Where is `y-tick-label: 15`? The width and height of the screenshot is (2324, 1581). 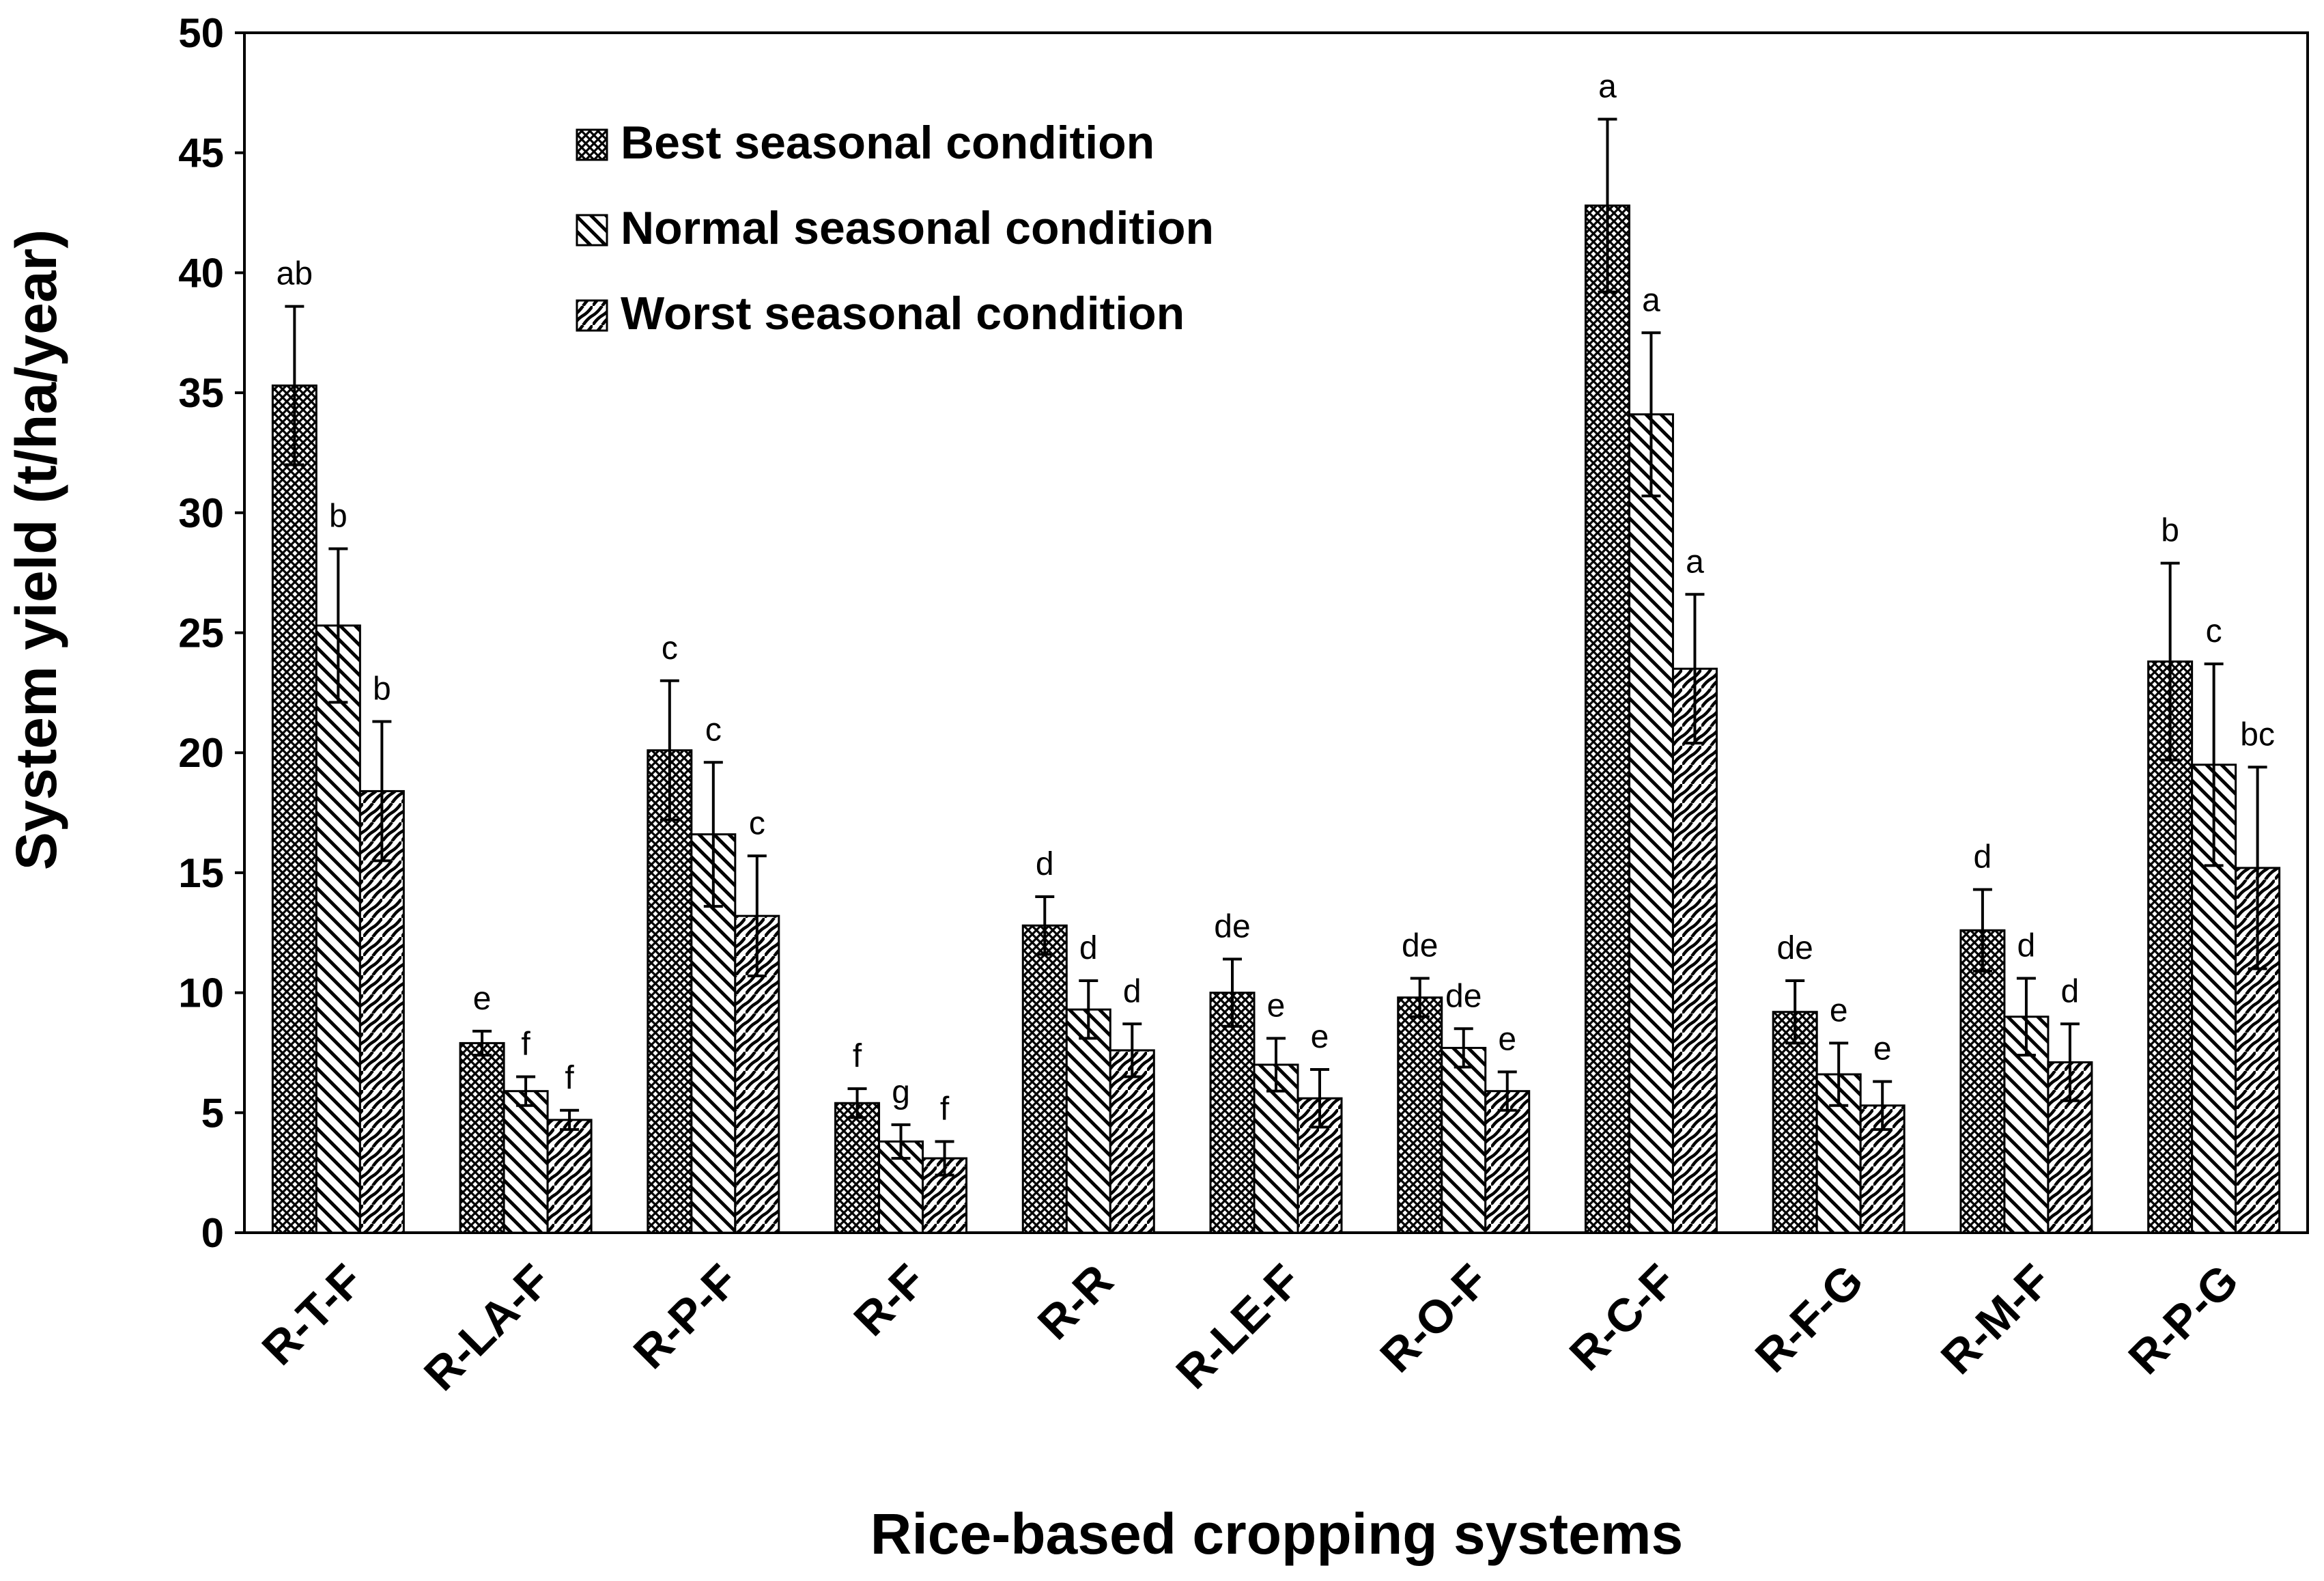 y-tick-label: 15 is located at coordinates (201, 873).